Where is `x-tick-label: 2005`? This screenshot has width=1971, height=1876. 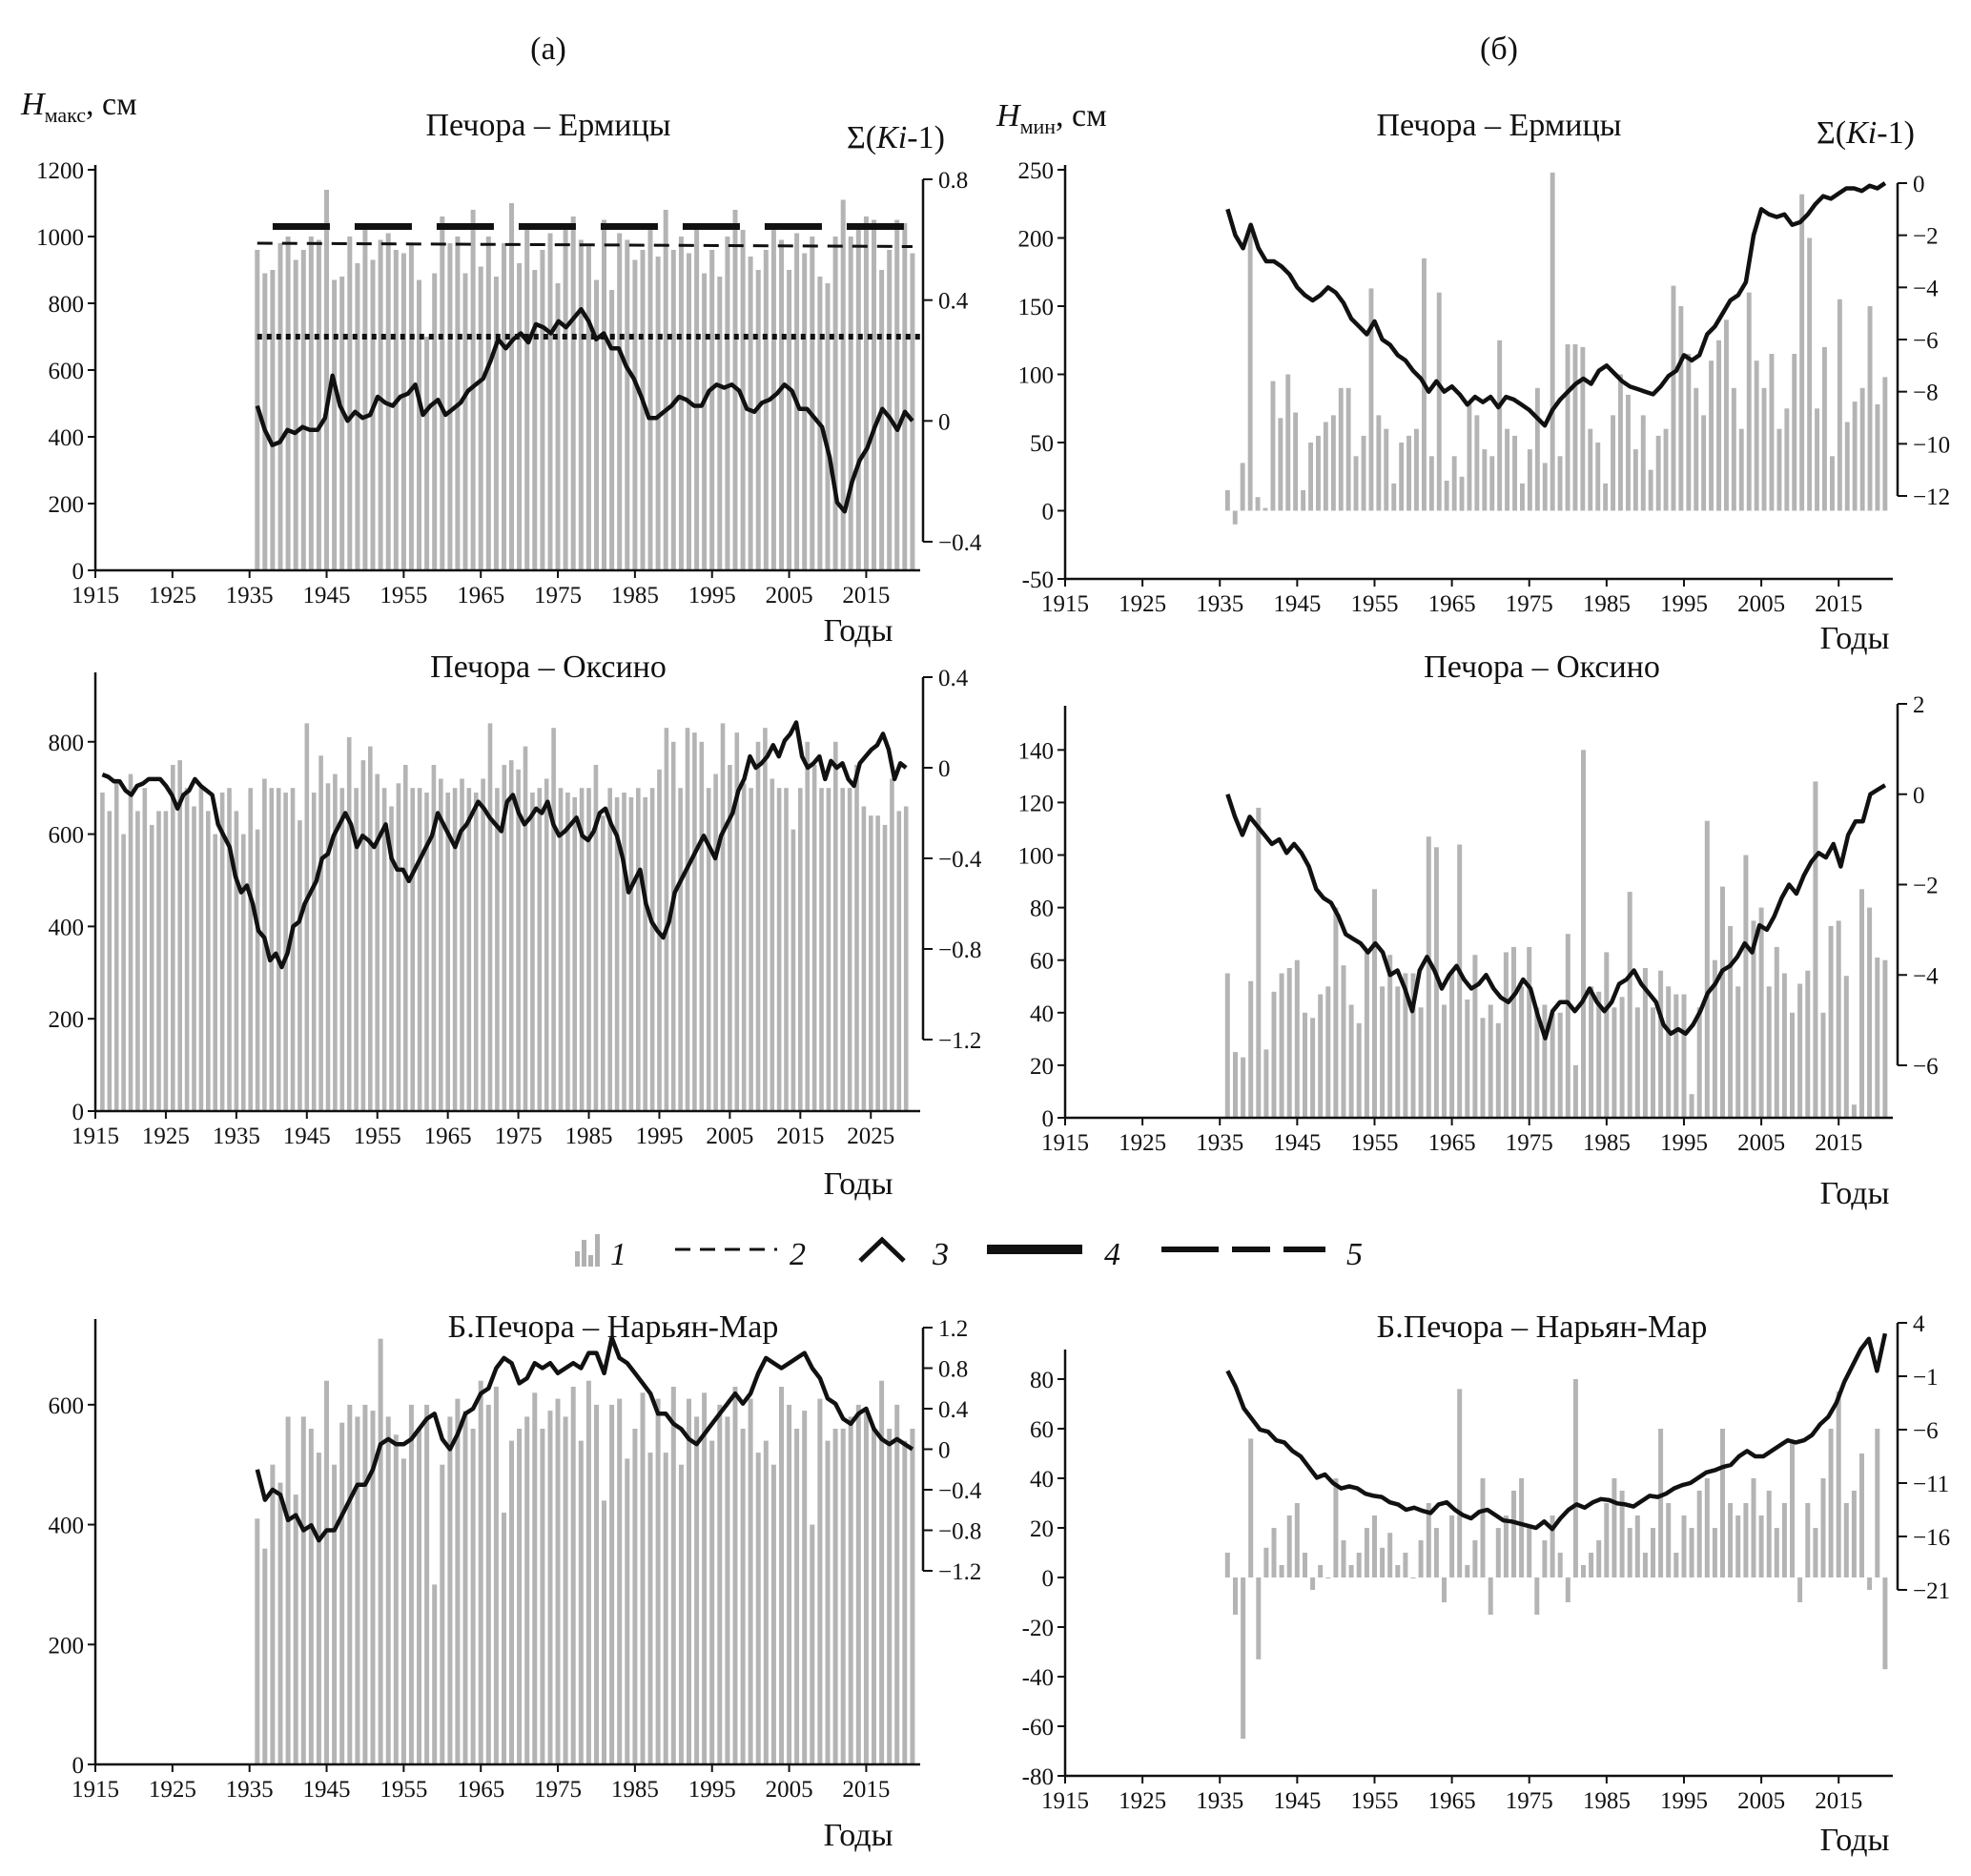
x-tick-label: 2005 is located at coordinates (1761, 1143).